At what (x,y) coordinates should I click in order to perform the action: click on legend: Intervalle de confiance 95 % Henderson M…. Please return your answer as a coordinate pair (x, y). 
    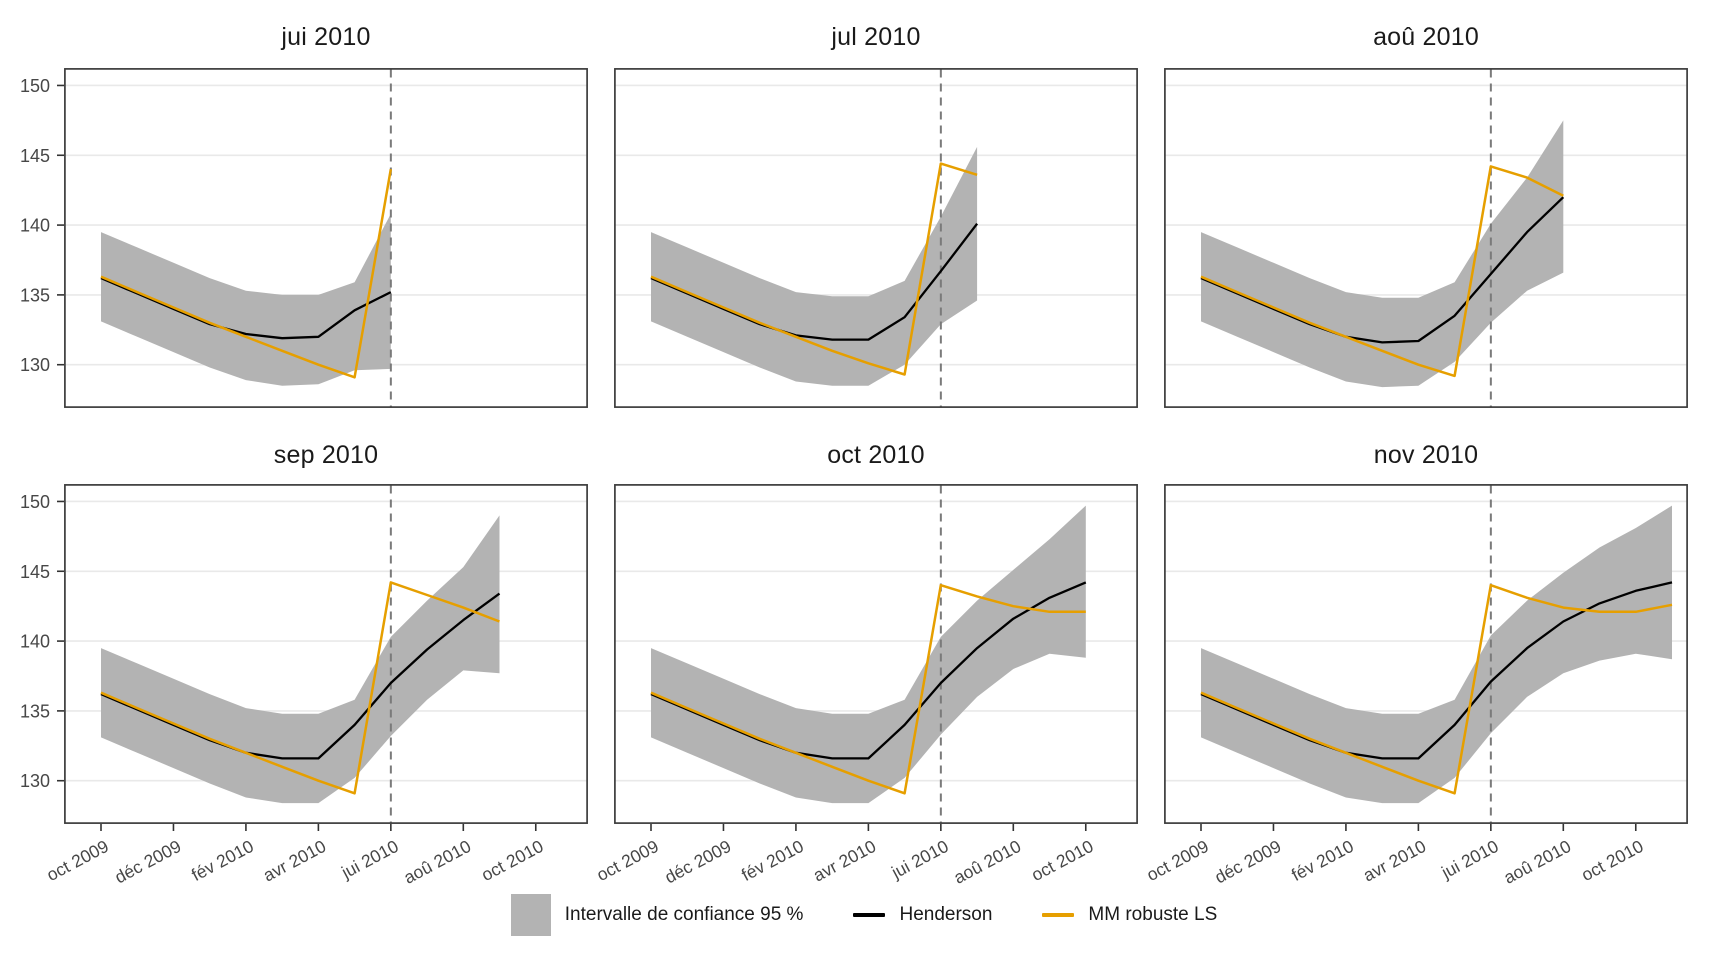
    Looking at the image, I should click on (864, 915).